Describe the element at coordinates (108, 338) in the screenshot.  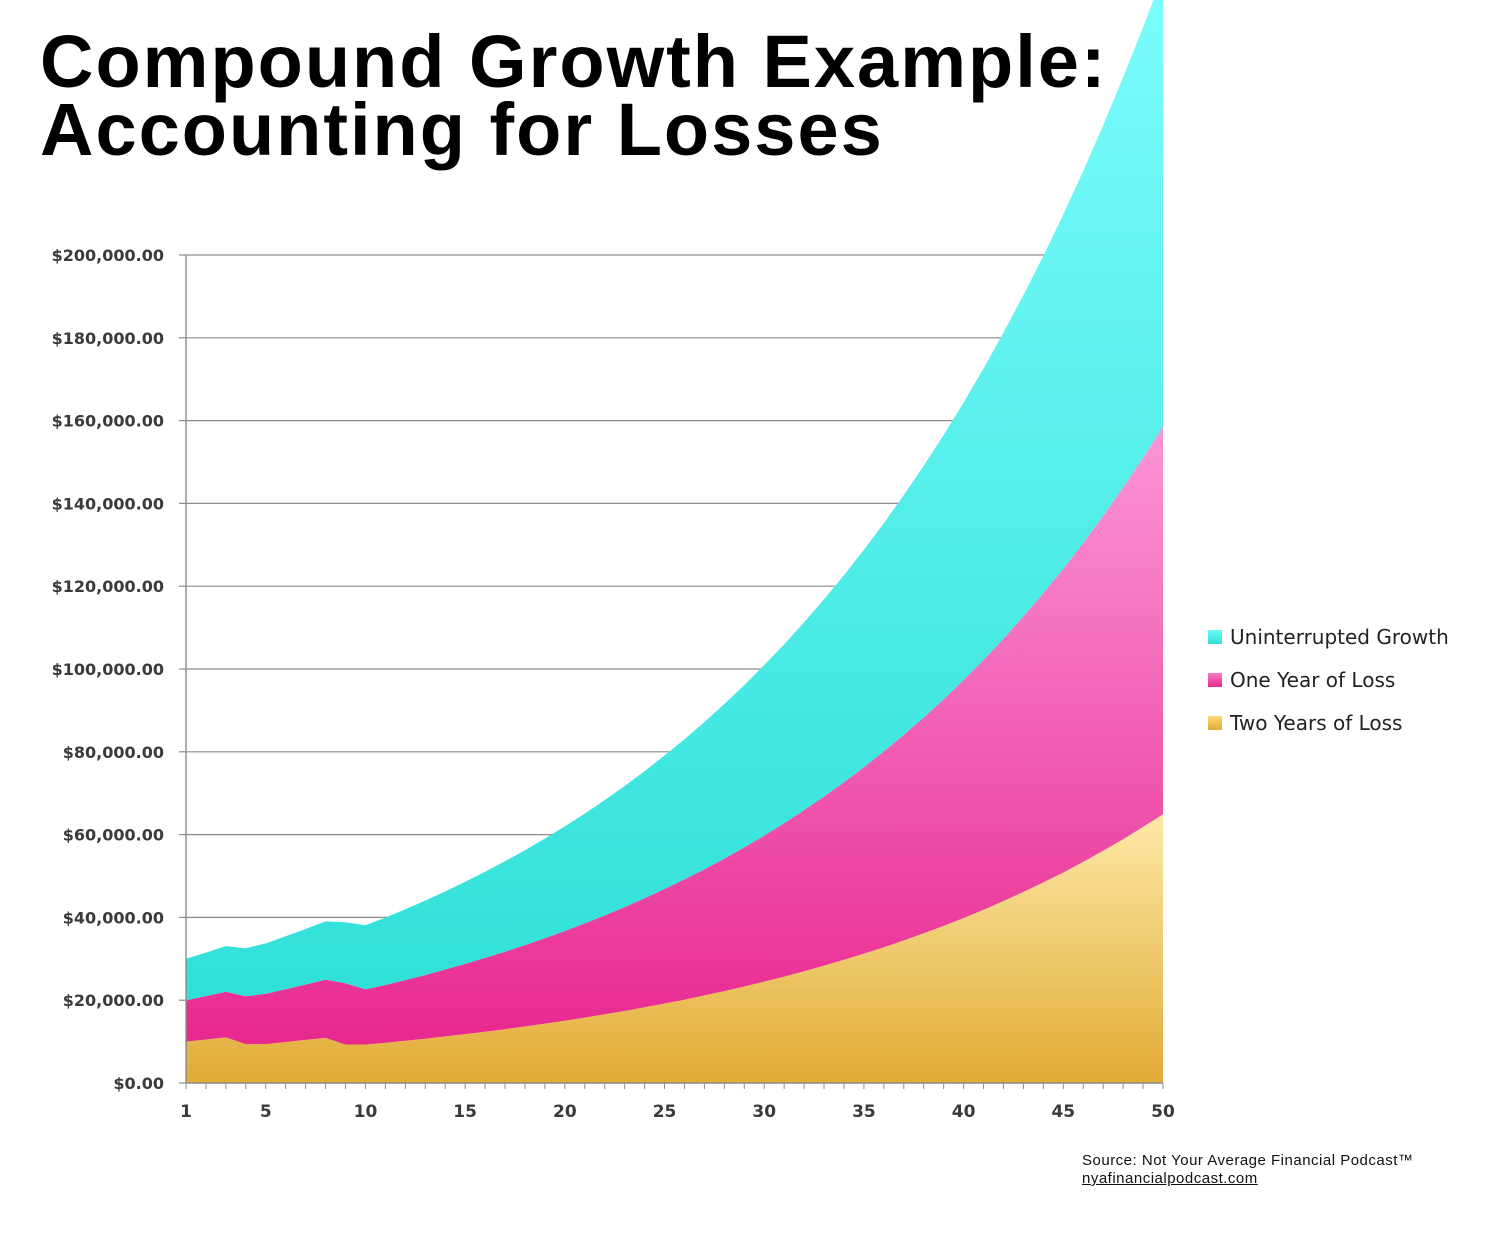
I see `y-tick-label: $180,000.00` at that location.